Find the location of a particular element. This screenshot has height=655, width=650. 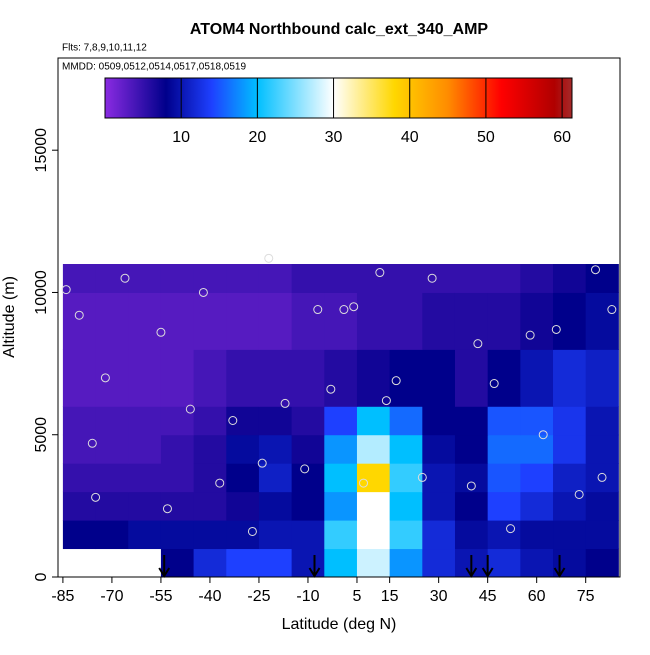

colorbar-tick-label: 60 is located at coordinates (562, 137).